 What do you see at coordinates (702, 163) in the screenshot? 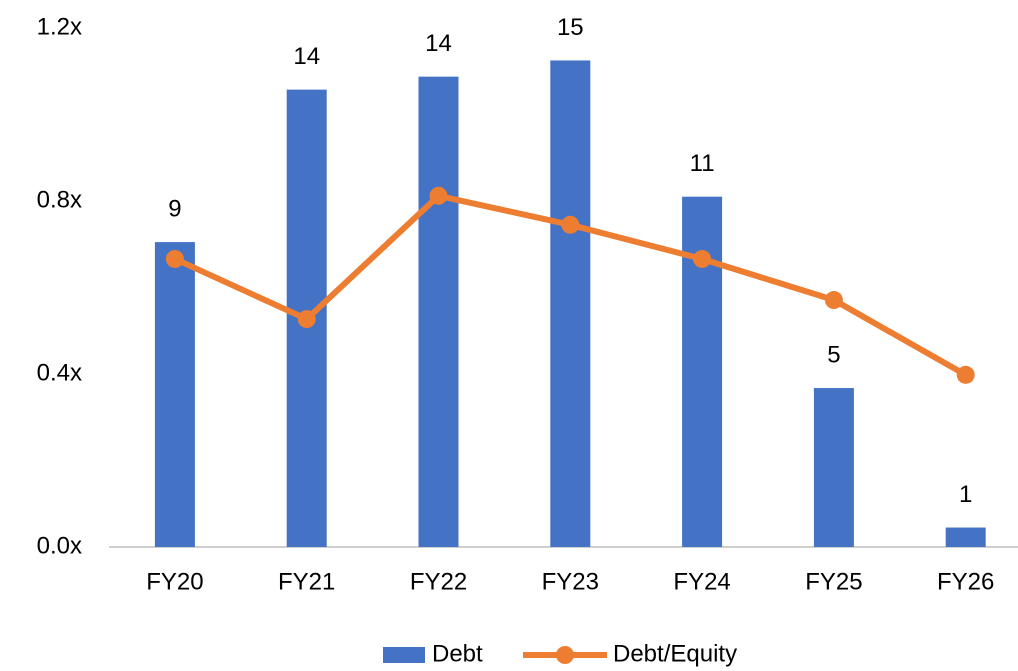
I see `data-label: 11` at bounding box center [702, 163].